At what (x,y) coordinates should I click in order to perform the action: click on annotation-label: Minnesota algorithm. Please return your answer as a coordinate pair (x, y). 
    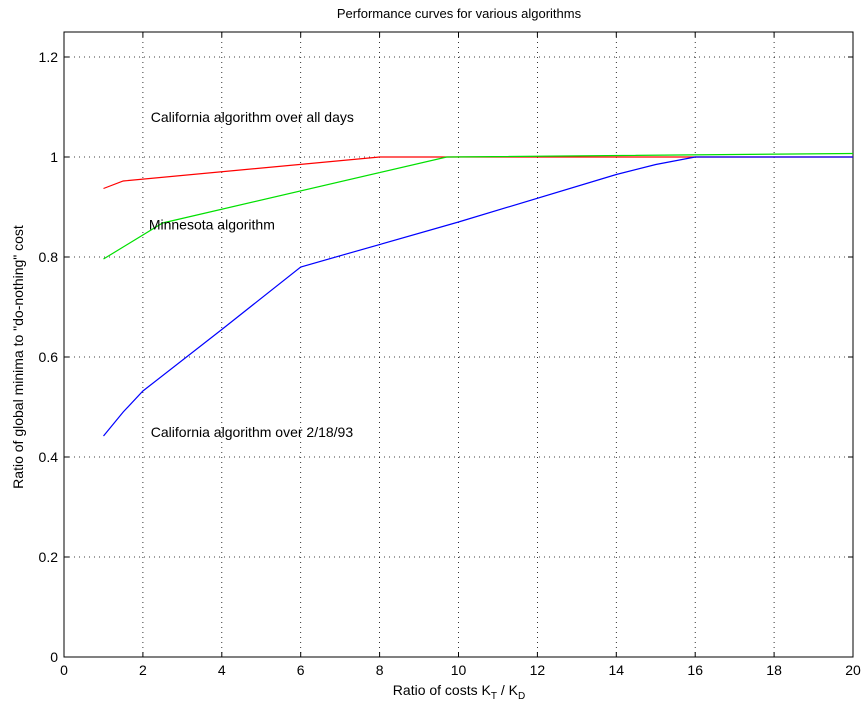
    Looking at the image, I should click on (212, 225).